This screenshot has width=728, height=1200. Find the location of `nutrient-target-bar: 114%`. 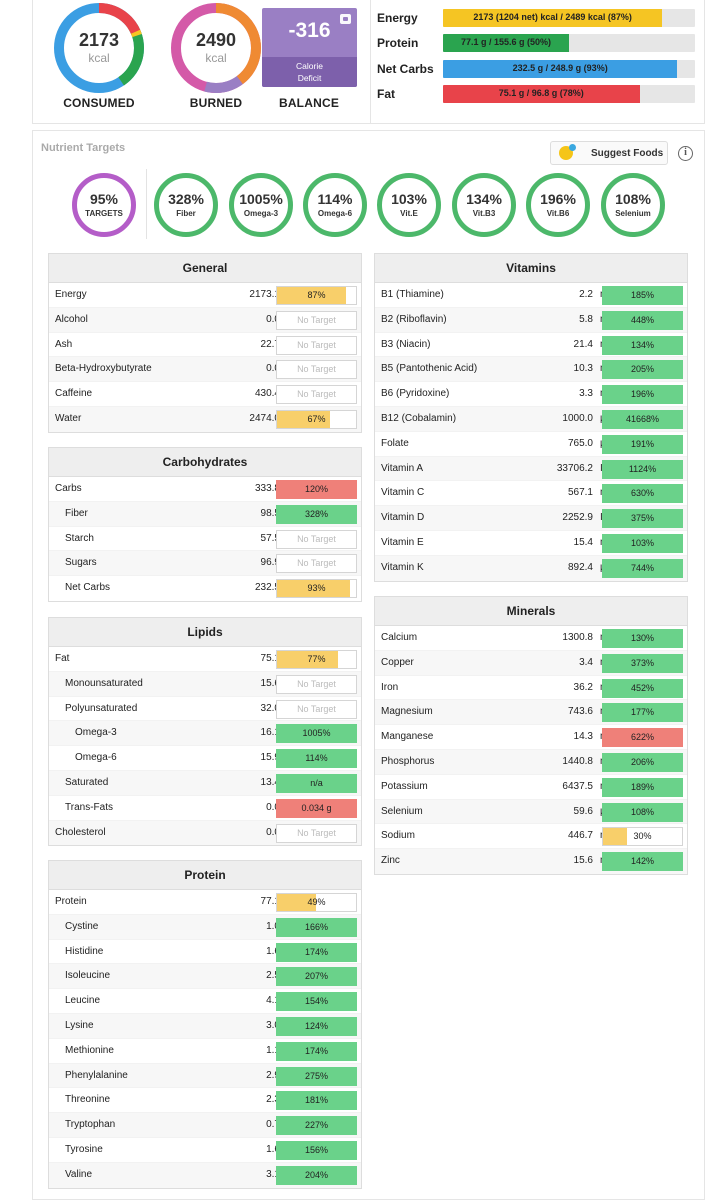

nutrient-target-bar: 114% is located at coordinates (316, 759).